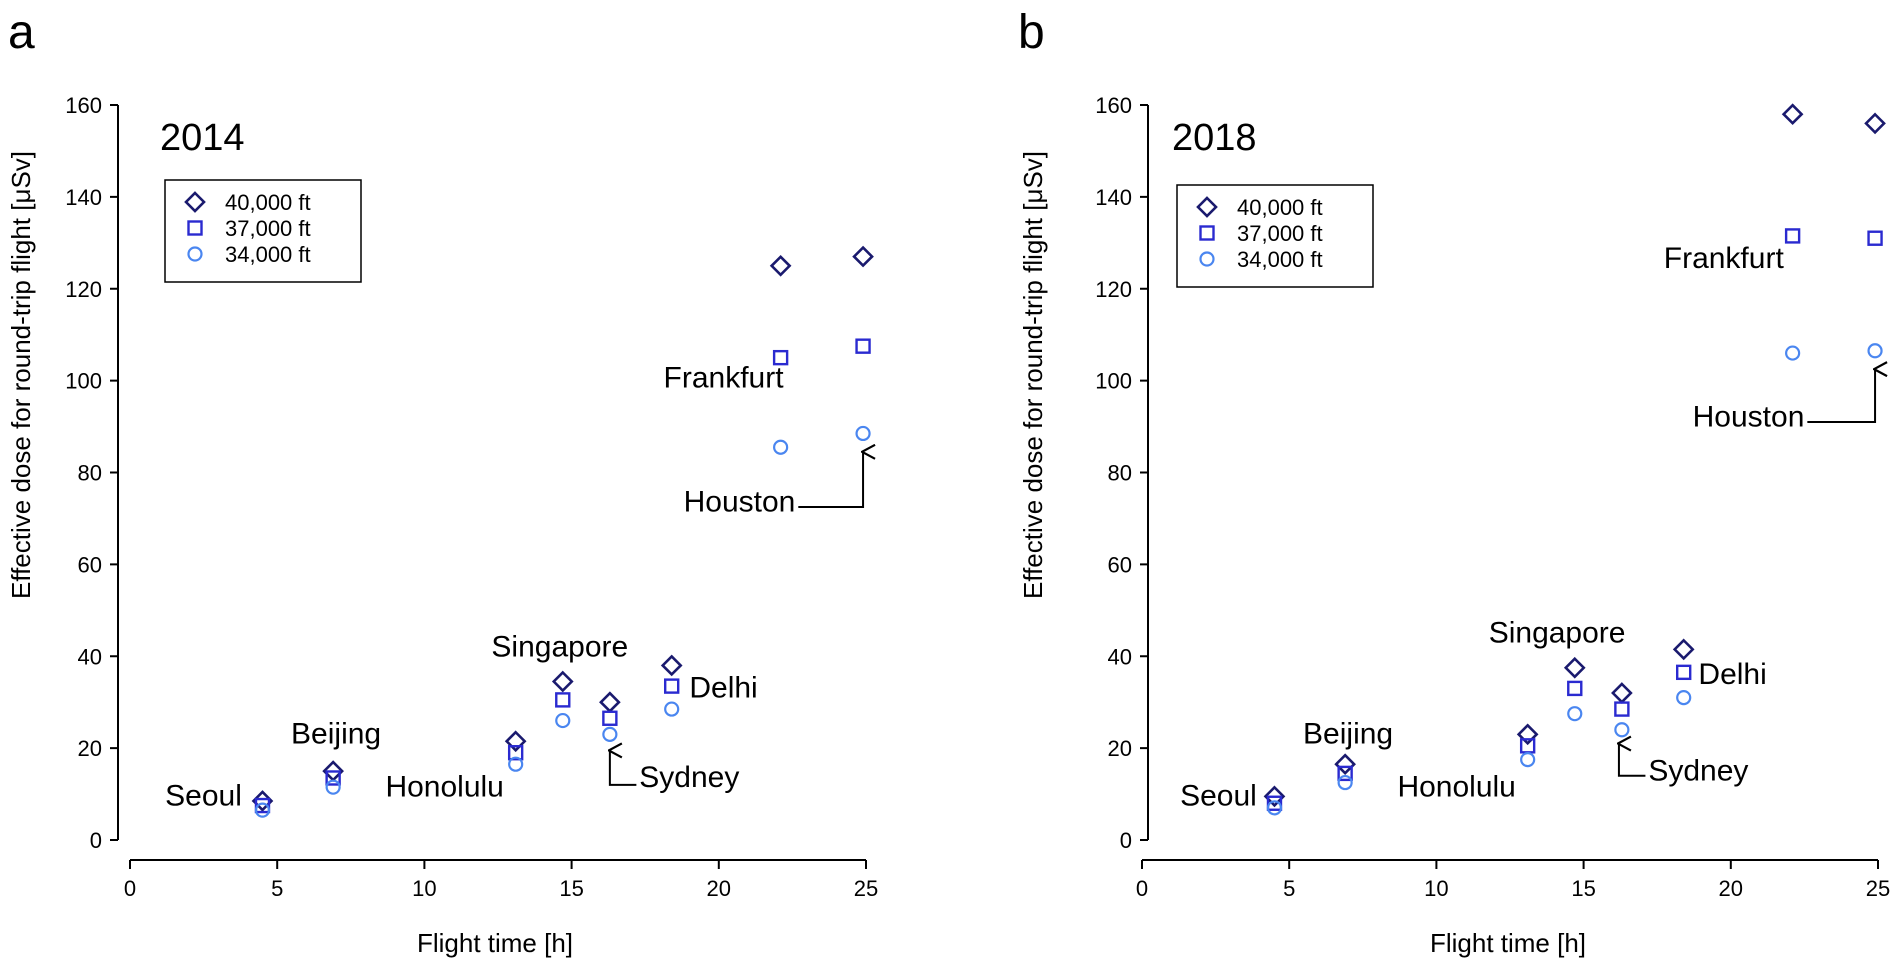 Image resolution: width=1902 pixels, height=970 pixels. Describe the element at coordinates (1214, 138) in the screenshot. I see `year-label: 2018` at that location.